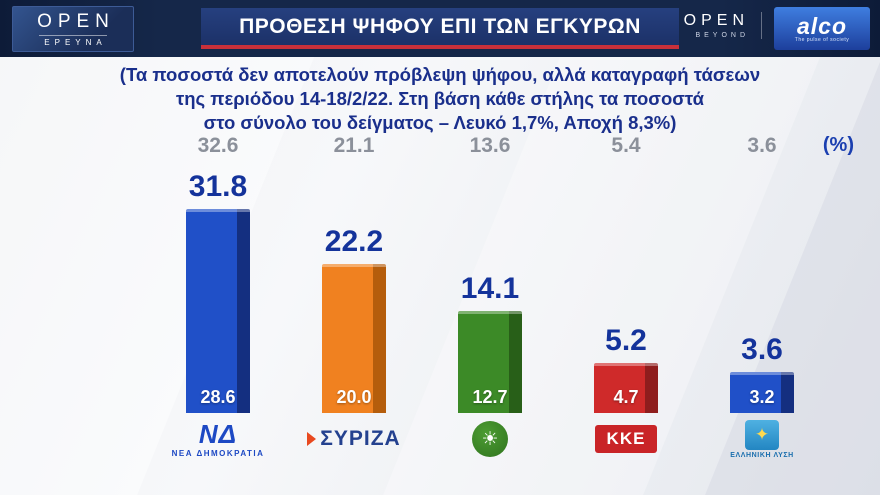 The image size is (880, 495). What do you see at coordinates (762, 397) in the screenshot?
I see `base-value-el: 3.2` at bounding box center [762, 397].